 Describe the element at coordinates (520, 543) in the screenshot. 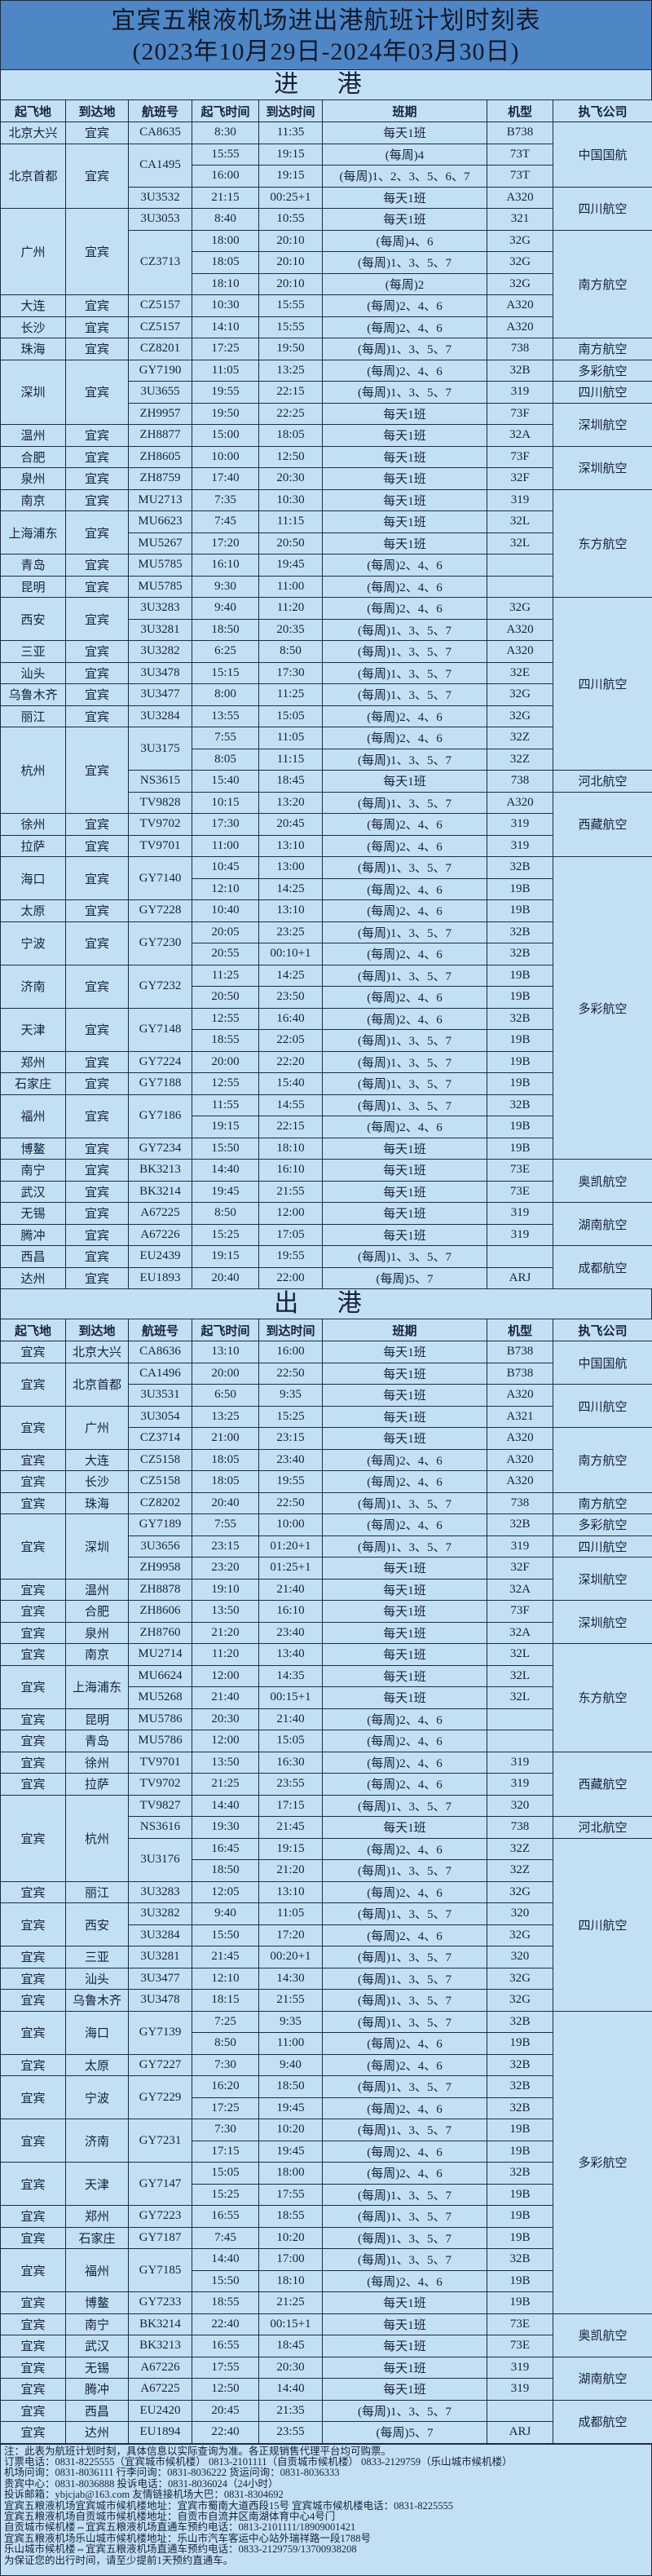

I see `aircraft-type-cell: 32L` at that location.